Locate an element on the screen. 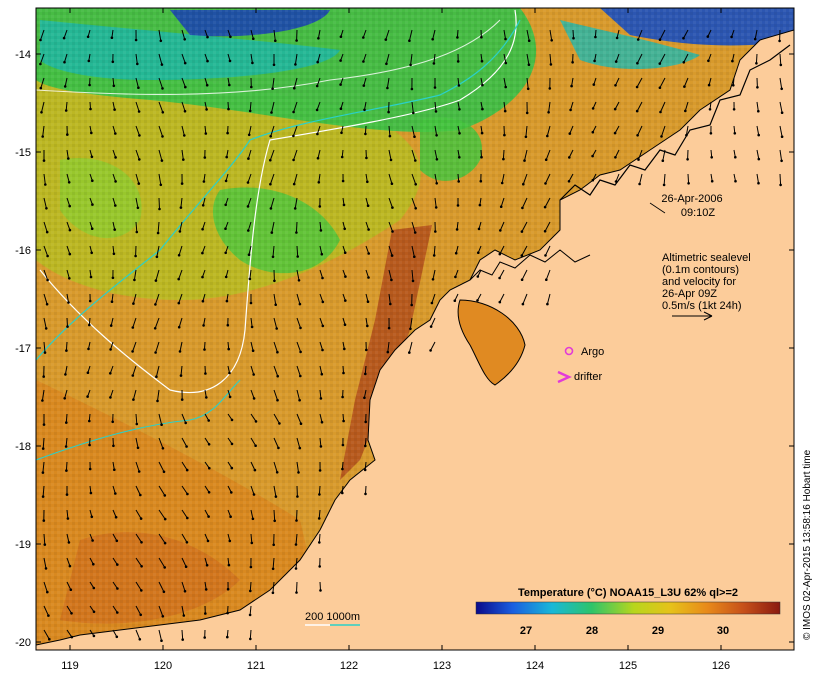 The height and width of the screenshot is (680, 820). colorbar-title: Temperature (°C) NOAA15_L3U 62% ql>=2 is located at coordinates (628, 593).